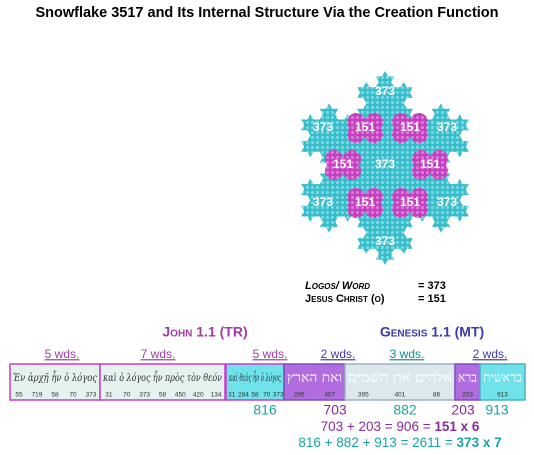  I want to click on equation-part: 703 + 203 = 906 =, so click(378, 426).